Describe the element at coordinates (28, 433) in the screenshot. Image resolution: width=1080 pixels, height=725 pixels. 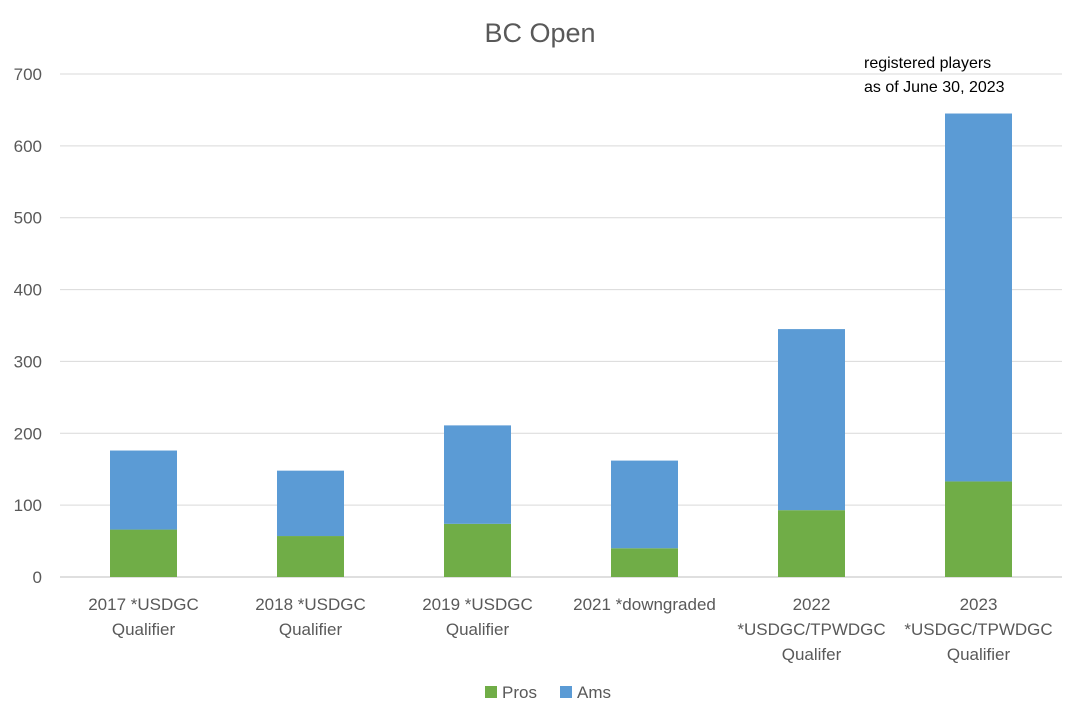
I see `y-tick-label: 200` at that location.